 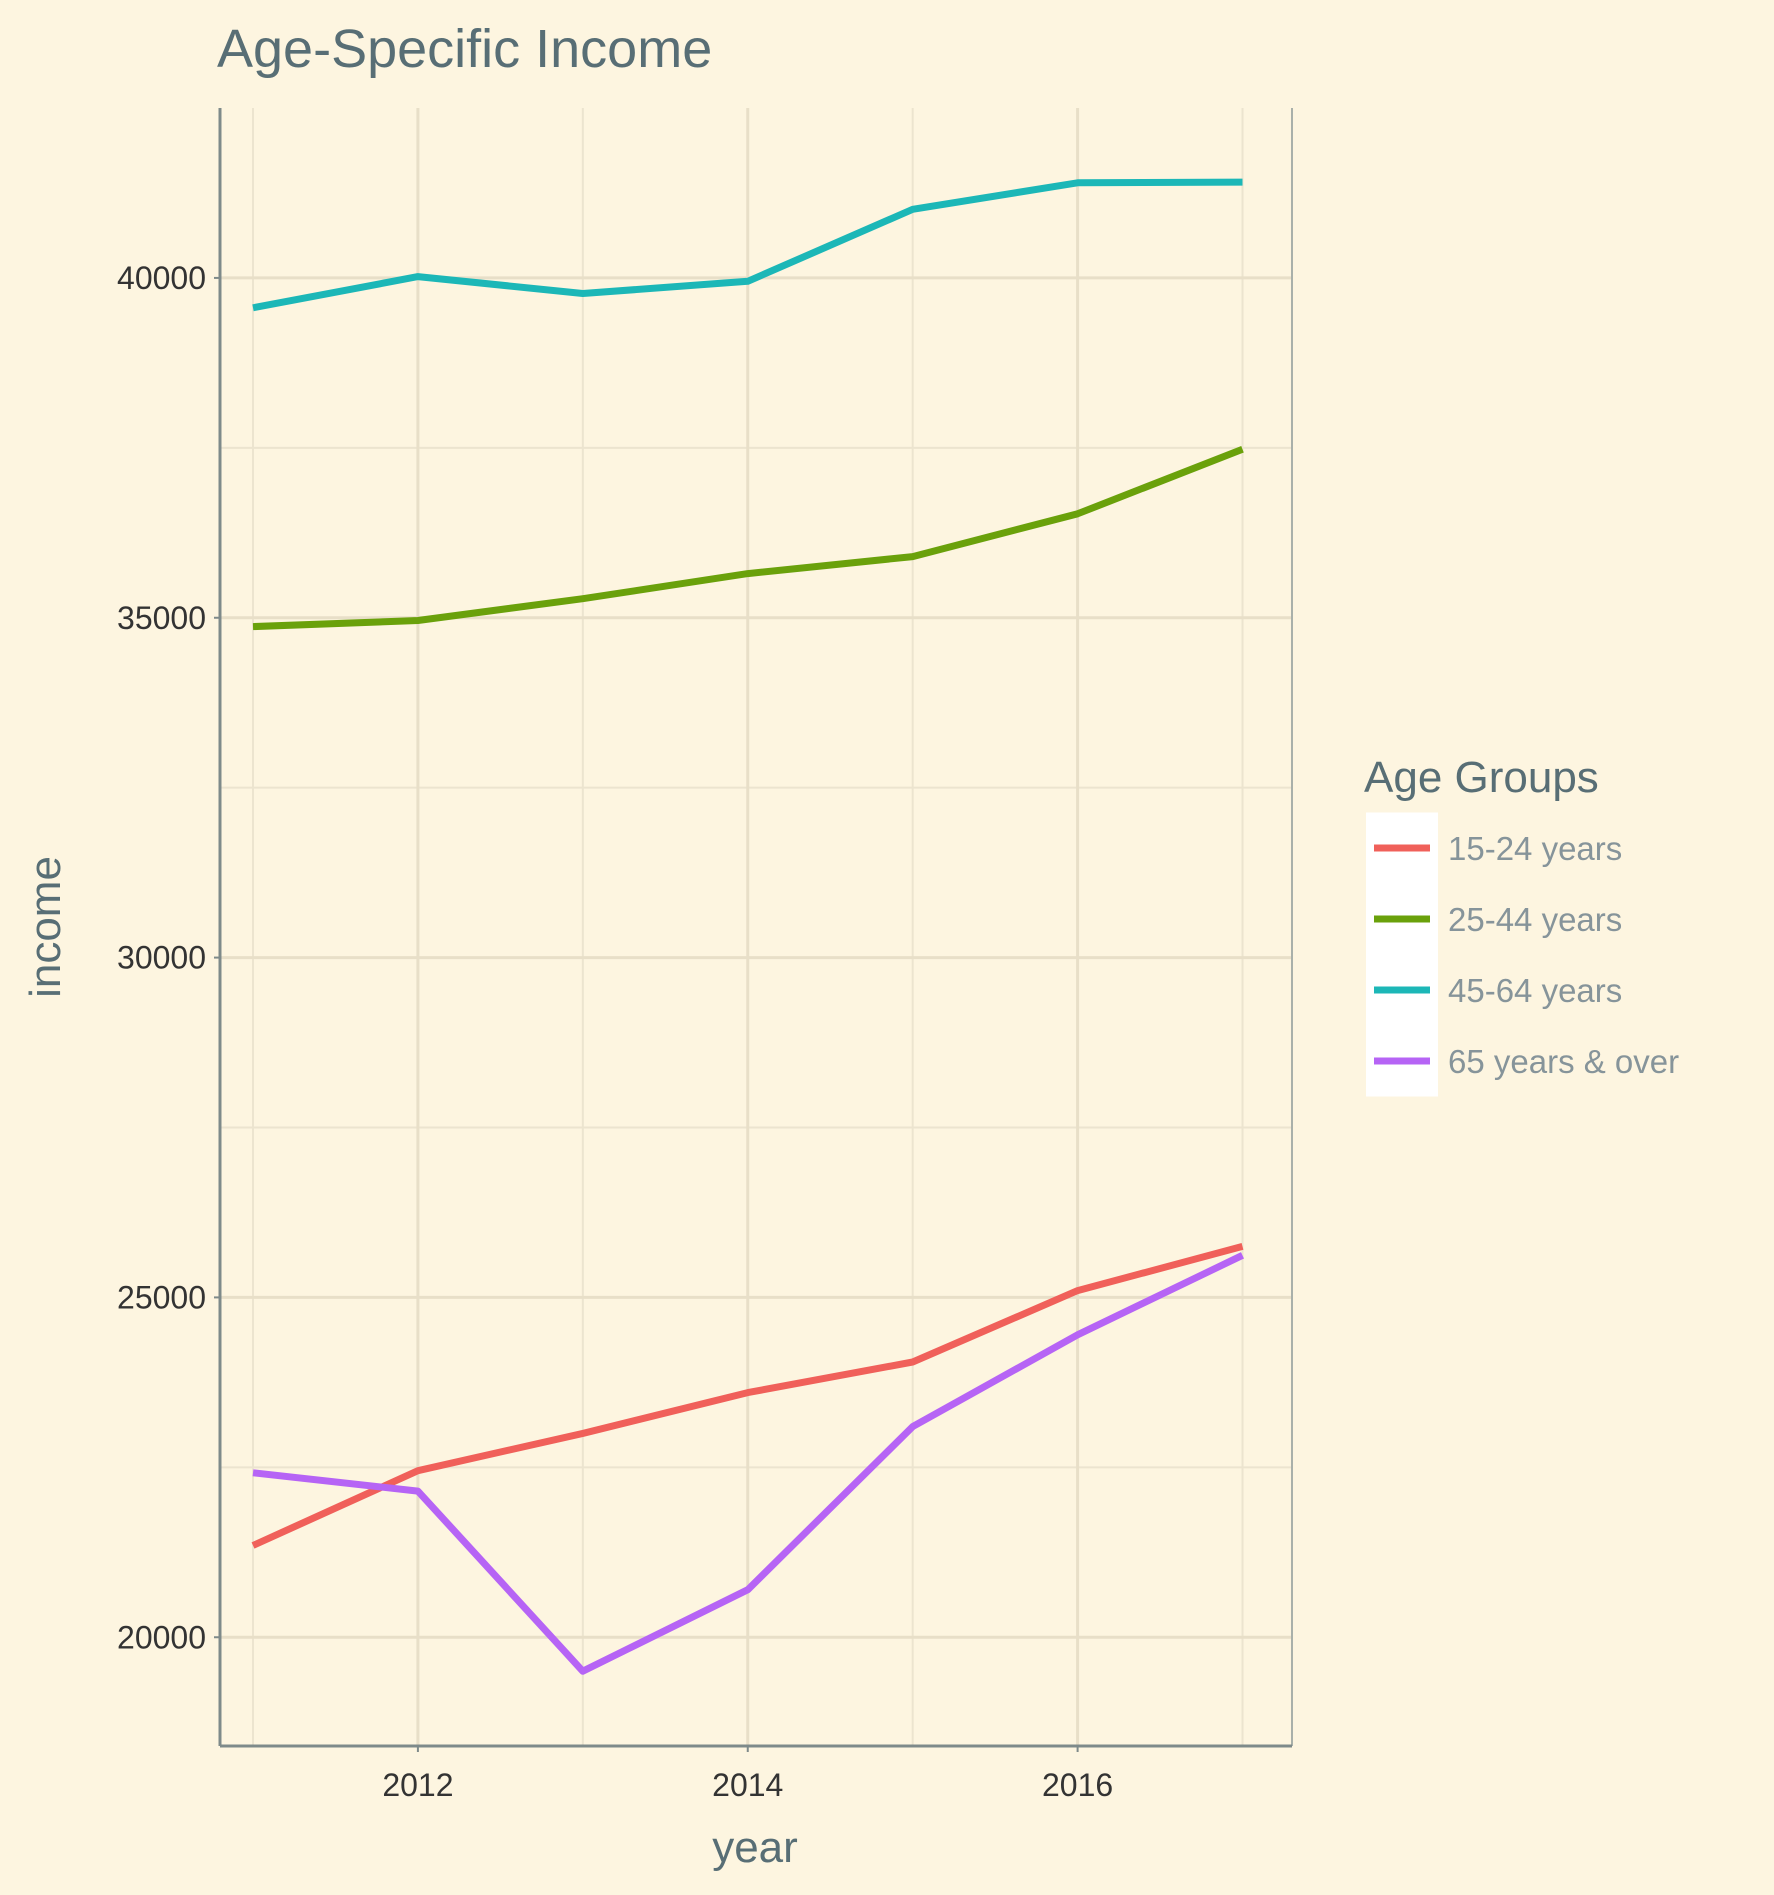 I want to click on y-tick-label: 30000, so click(x=161, y=958).